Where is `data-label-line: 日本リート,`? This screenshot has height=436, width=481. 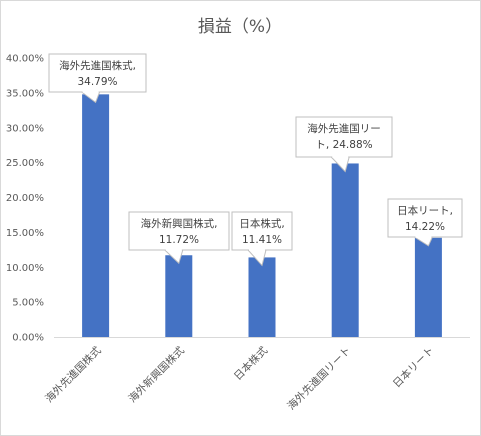 data-label-line: 日本リート, is located at coordinates (425, 210).